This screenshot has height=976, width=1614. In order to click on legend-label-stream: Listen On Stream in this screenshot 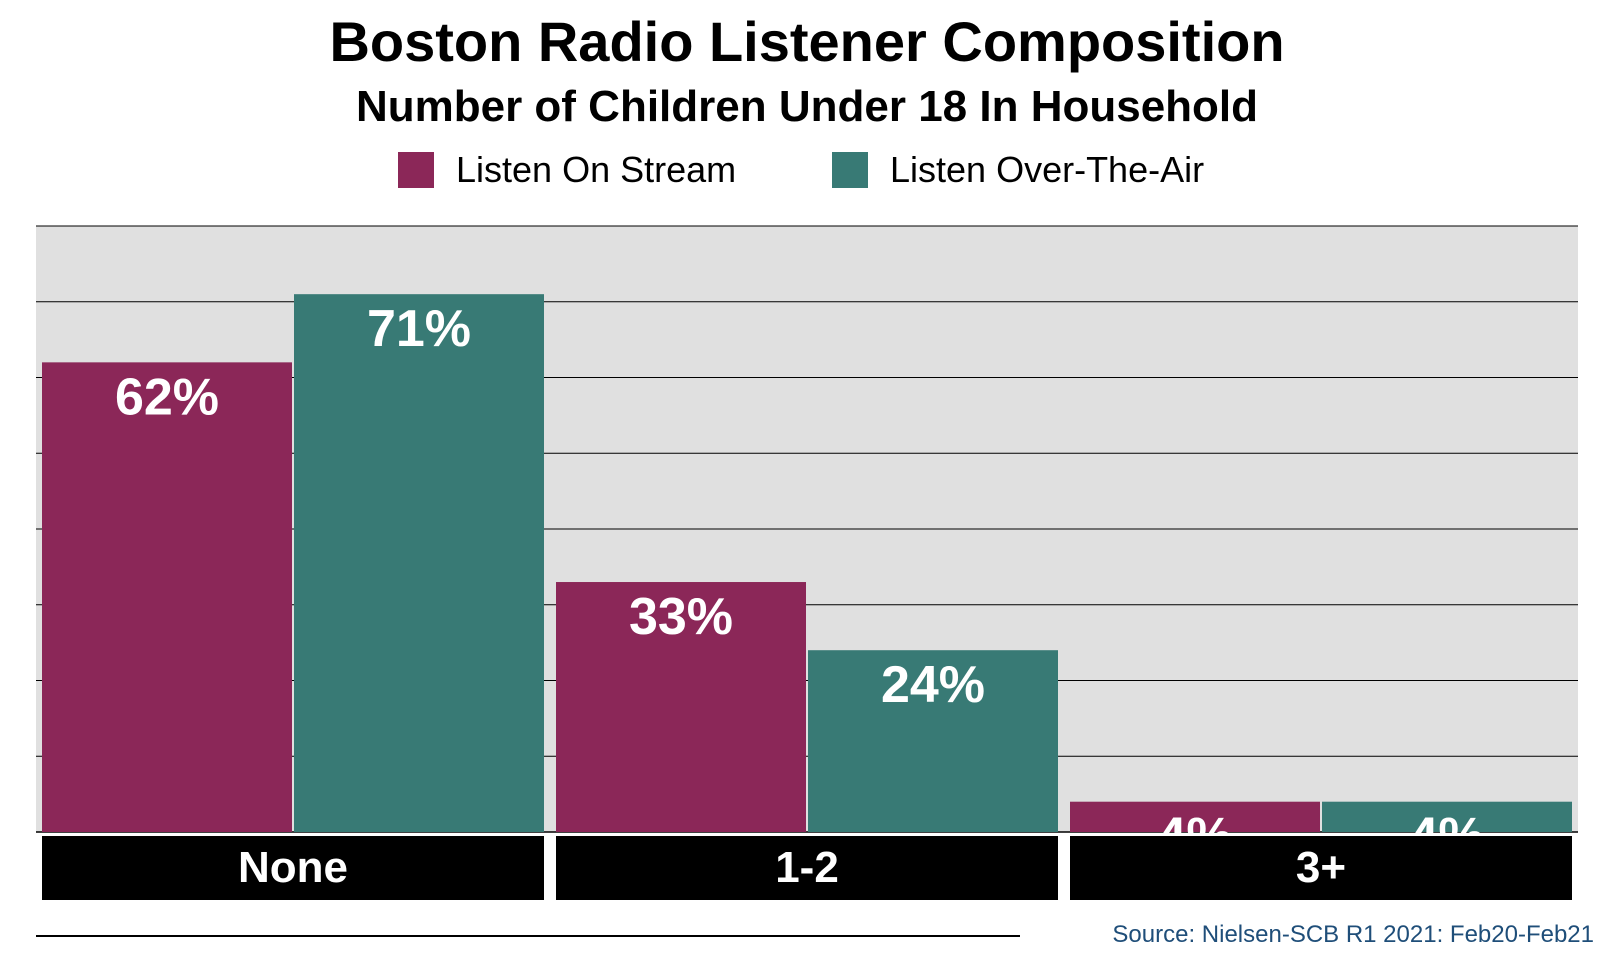, I will do `click(596, 169)`.